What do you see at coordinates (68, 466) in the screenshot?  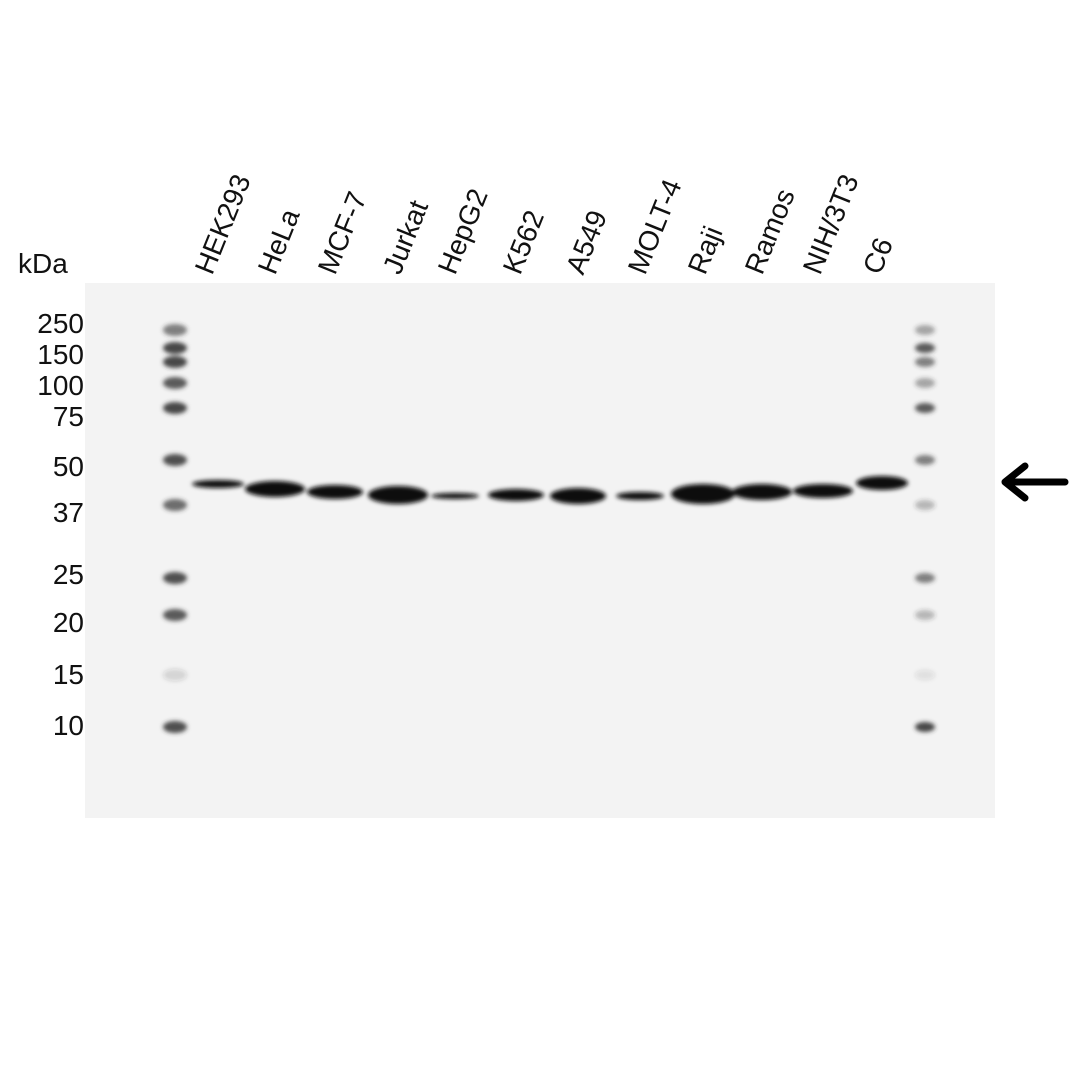 I see `marker-label: 50` at bounding box center [68, 466].